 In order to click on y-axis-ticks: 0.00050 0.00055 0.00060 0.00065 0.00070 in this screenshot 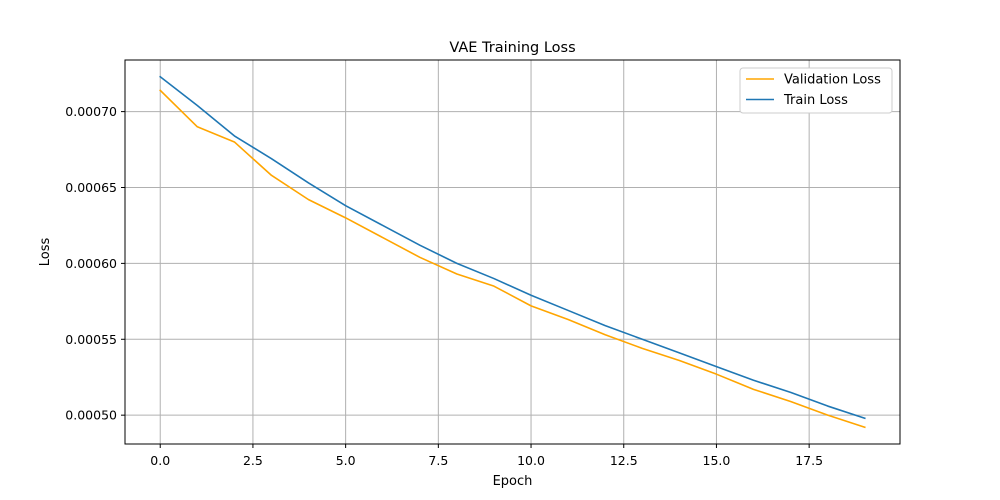, I will do `click(95, 263)`.